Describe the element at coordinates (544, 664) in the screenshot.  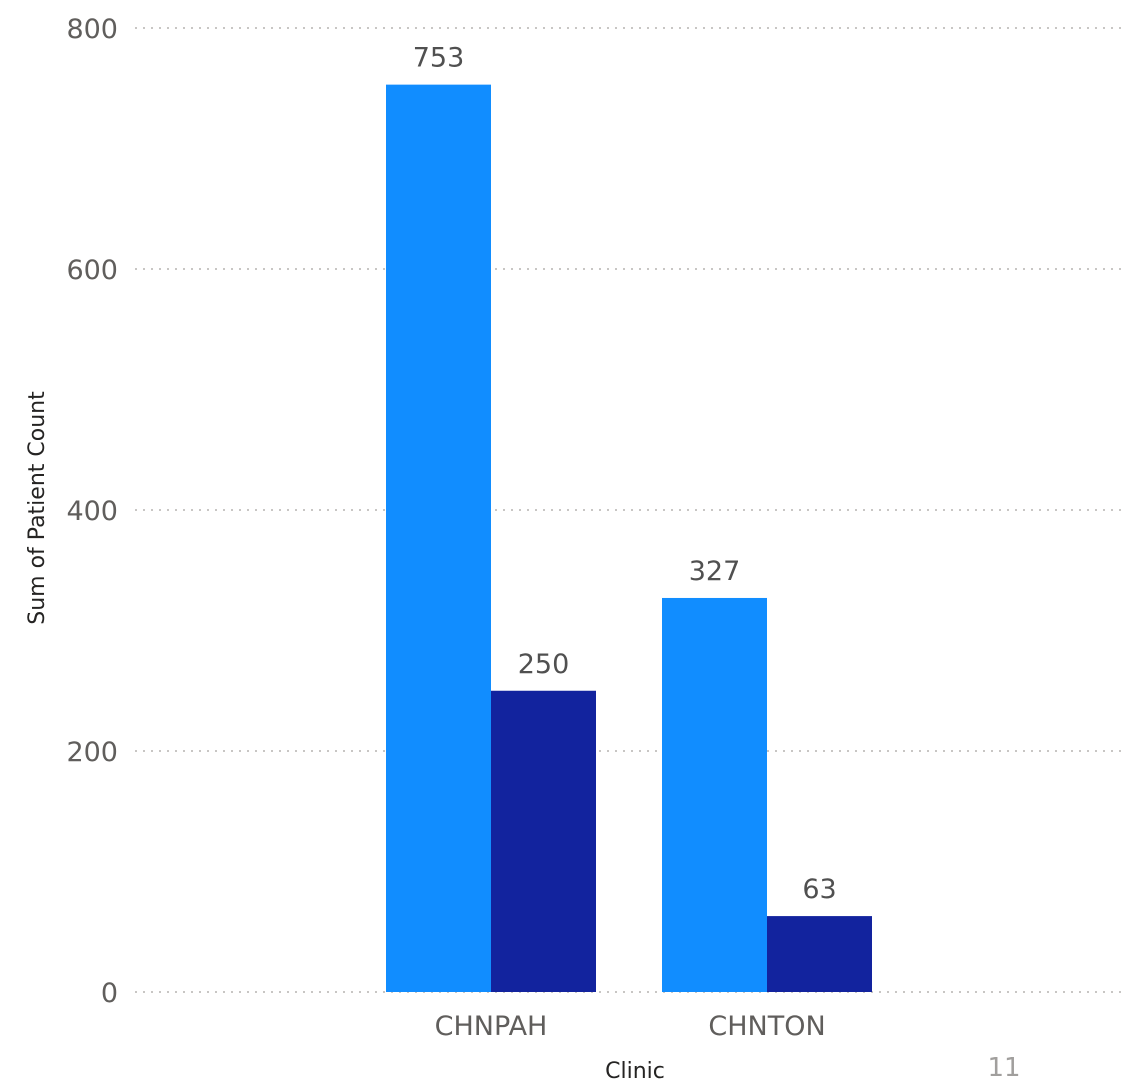
I see `data-label: 250` at that location.